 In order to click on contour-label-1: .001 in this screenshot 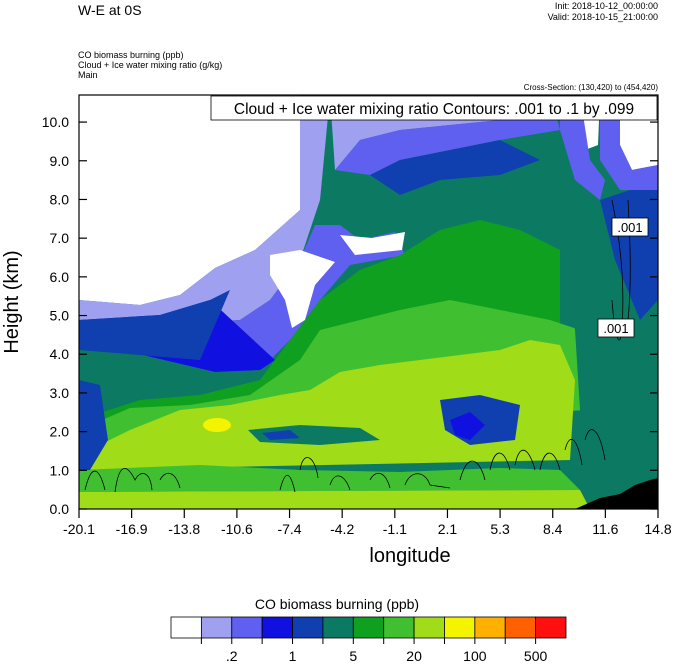, I will do `click(630, 227)`.